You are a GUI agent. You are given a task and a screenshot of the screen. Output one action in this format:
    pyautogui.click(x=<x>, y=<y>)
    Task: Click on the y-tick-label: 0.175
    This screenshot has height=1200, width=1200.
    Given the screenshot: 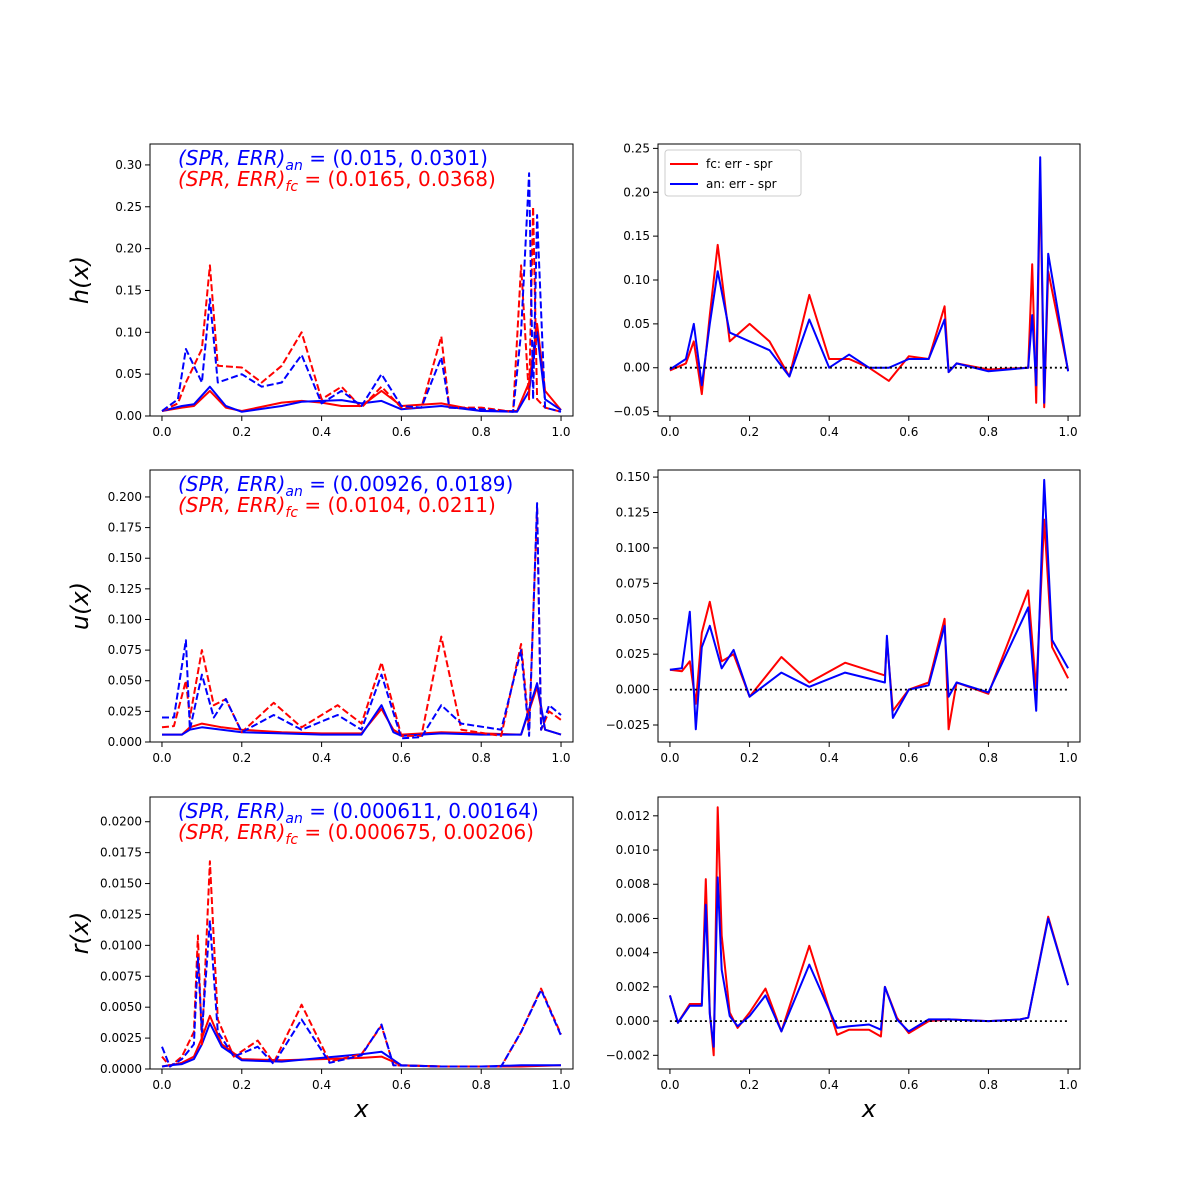 What is the action you would take?
    pyautogui.click(x=125, y=528)
    